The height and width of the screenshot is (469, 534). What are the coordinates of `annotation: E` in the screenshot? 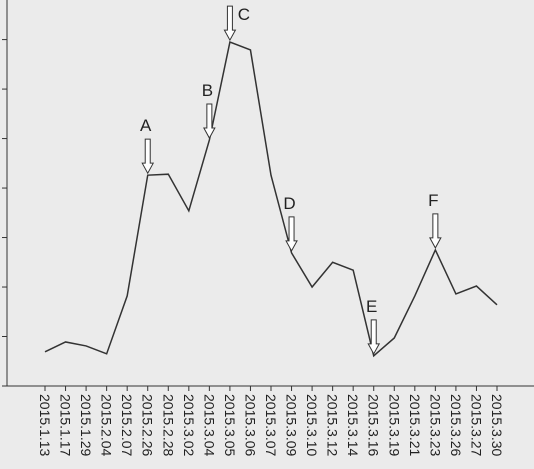 It's located at (373, 326).